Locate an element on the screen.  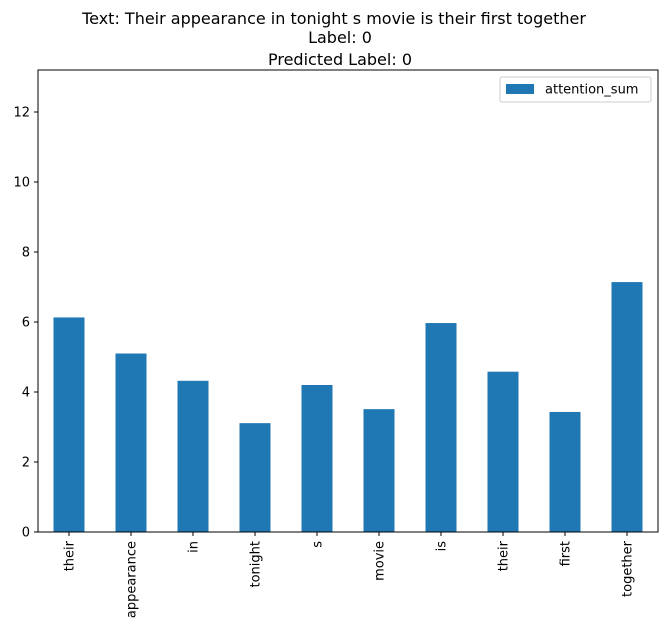
x-tick-label-1: appearance is located at coordinates (132, 579).